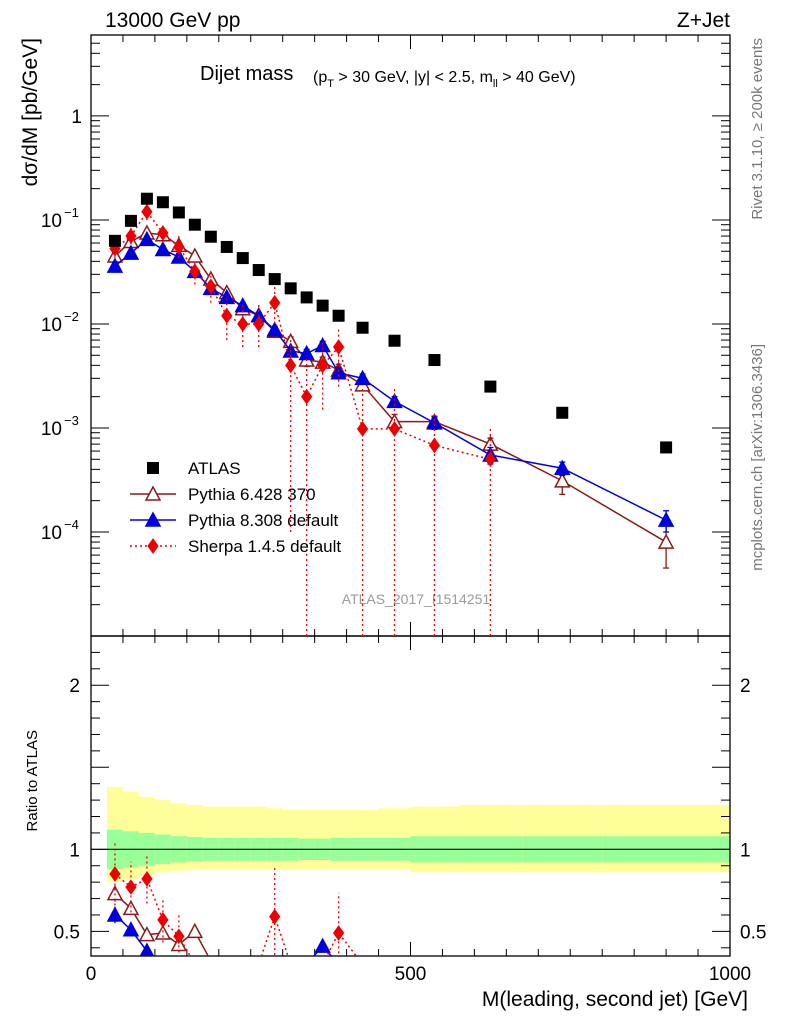 The width and height of the screenshot is (786, 1024). I want to click on ratio-y-axis-title: Ratio to ATLAS, so click(32, 780).